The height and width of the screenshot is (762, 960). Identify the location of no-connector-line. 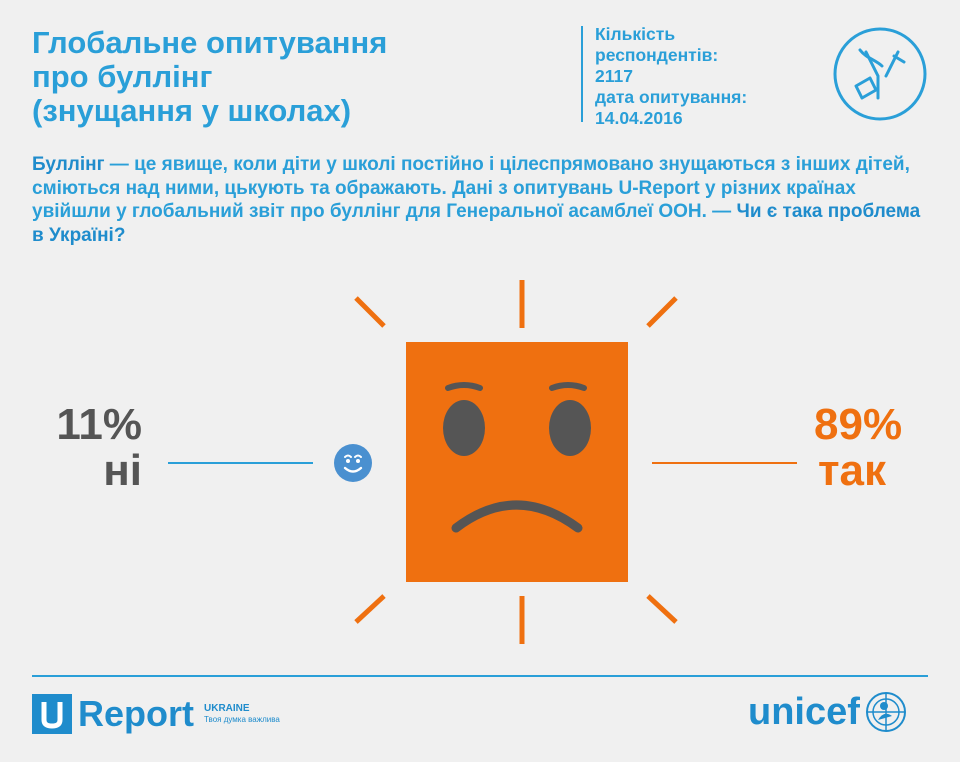
(240, 463).